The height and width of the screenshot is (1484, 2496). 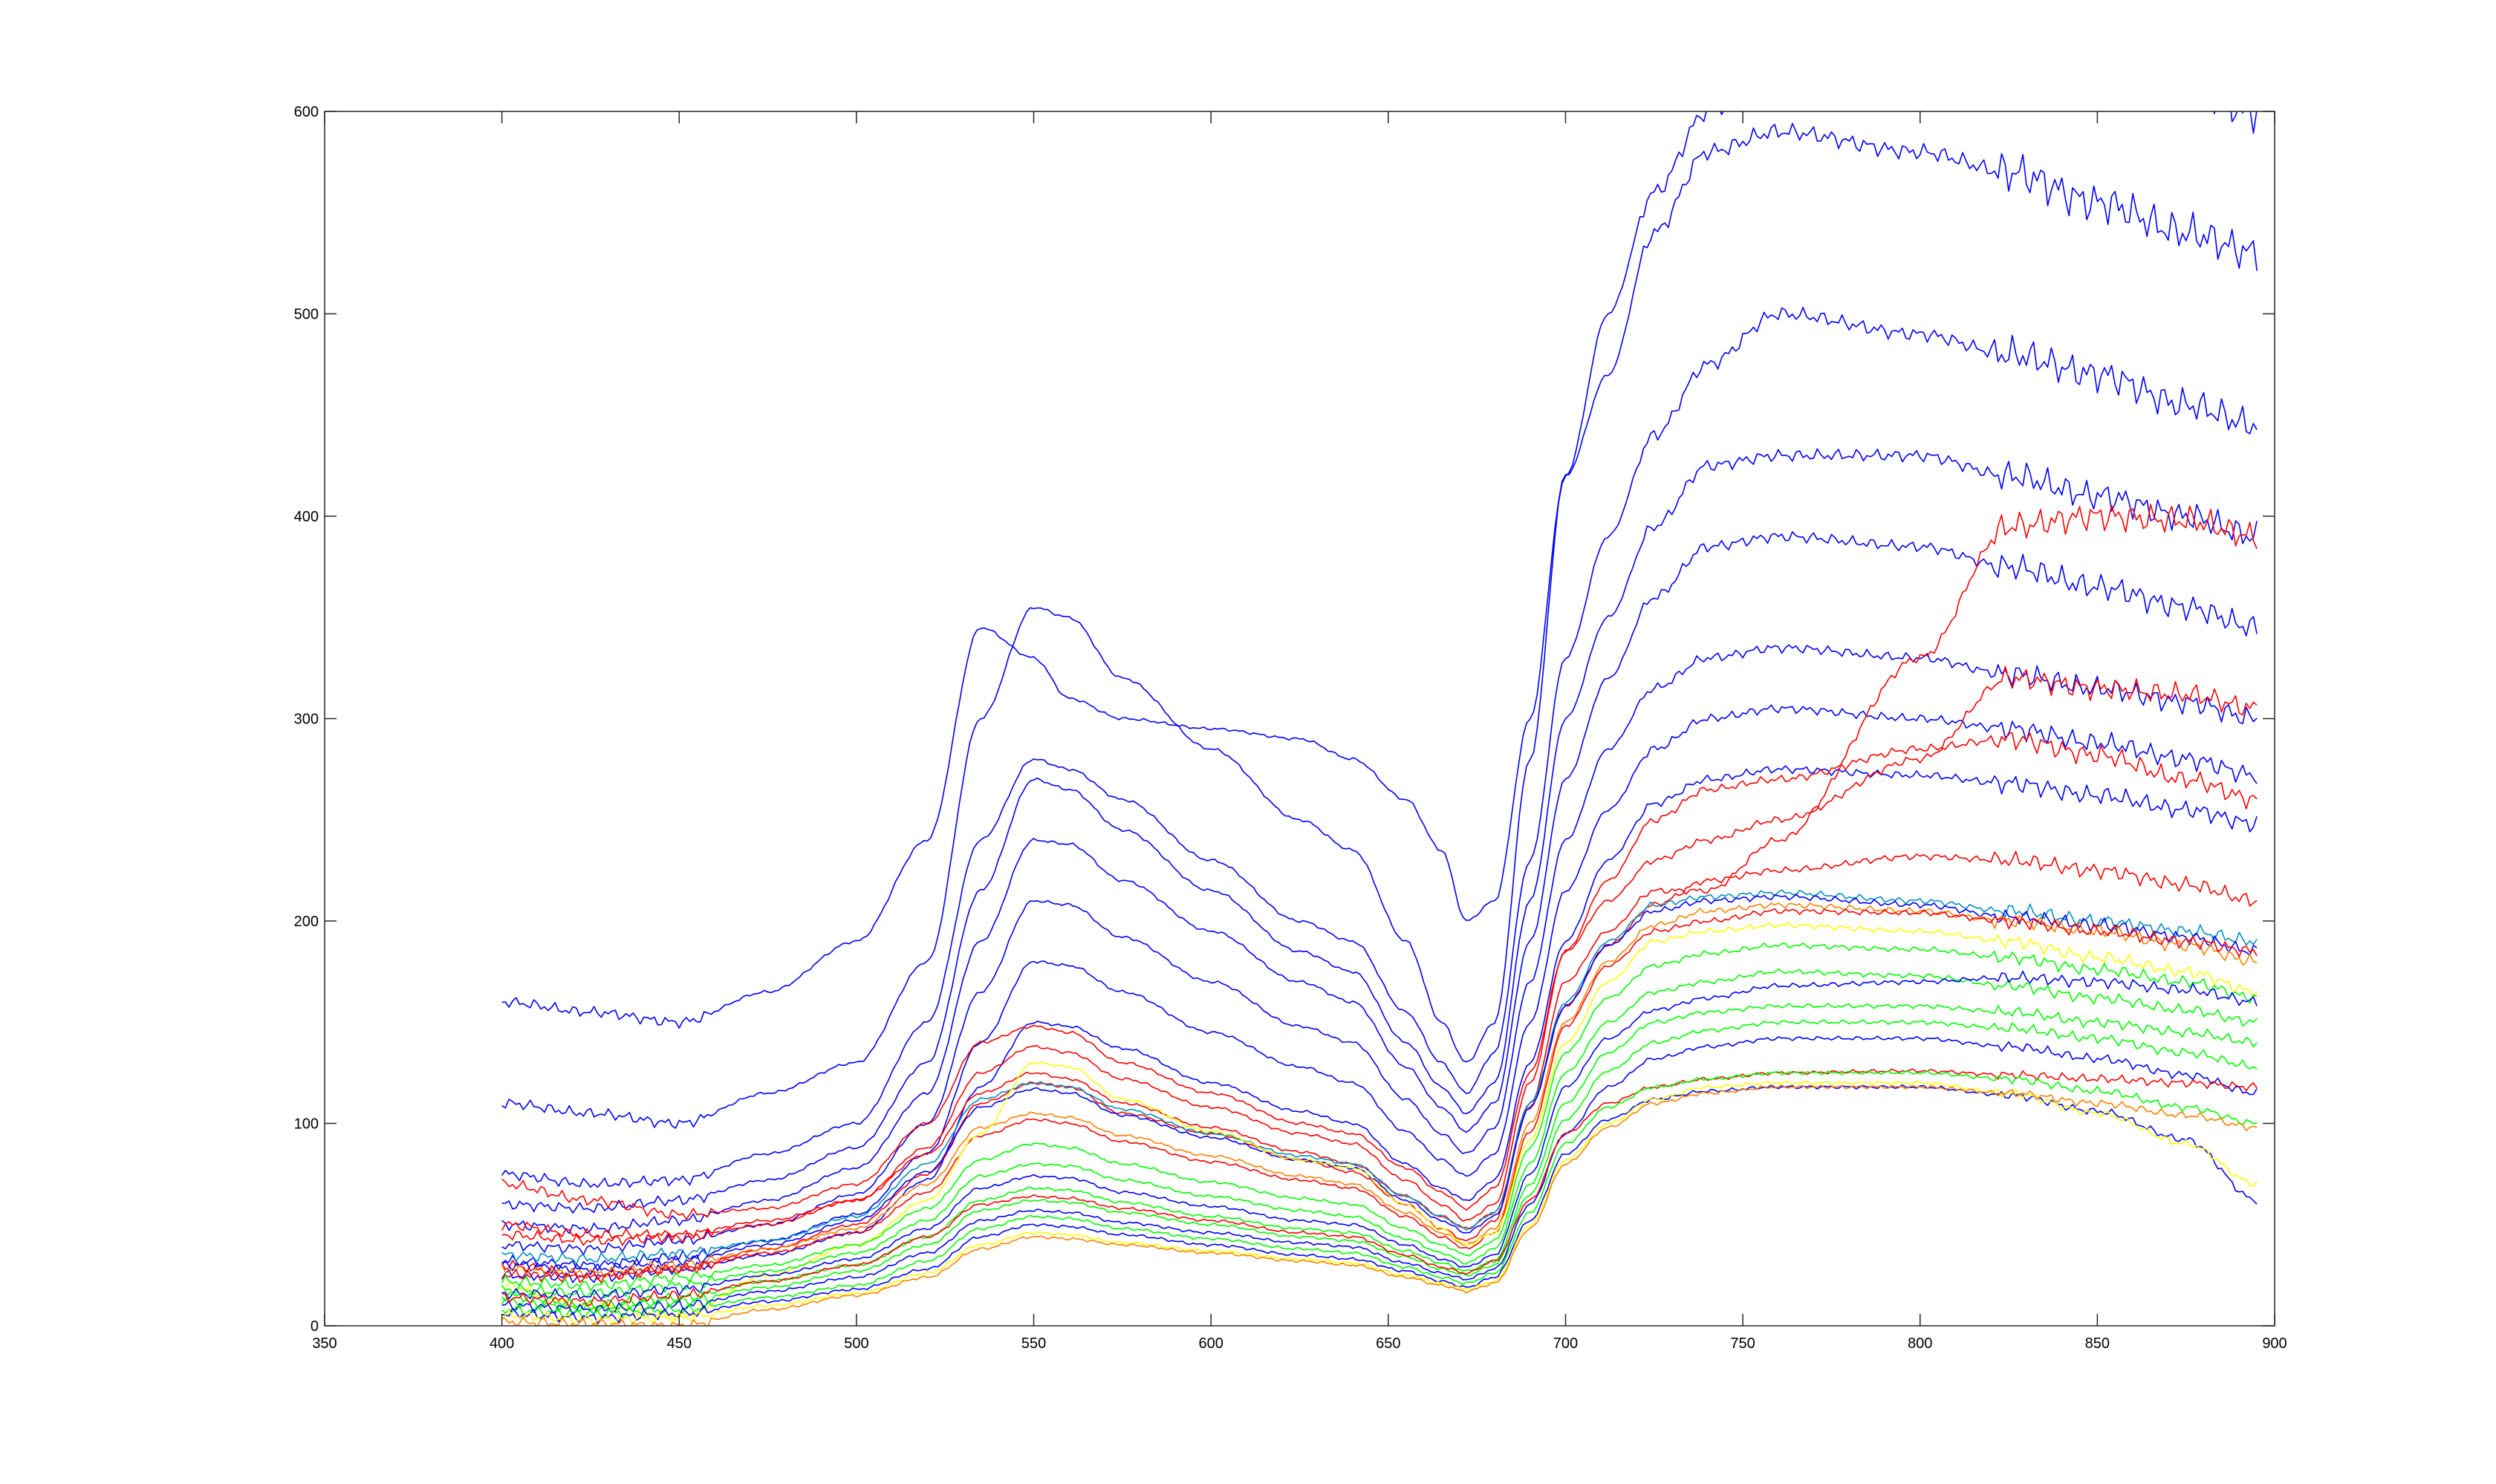 What do you see at coordinates (1211, 1343) in the screenshot?
I see `x-tick-label: 600` at bounding box center [1211, 1343].